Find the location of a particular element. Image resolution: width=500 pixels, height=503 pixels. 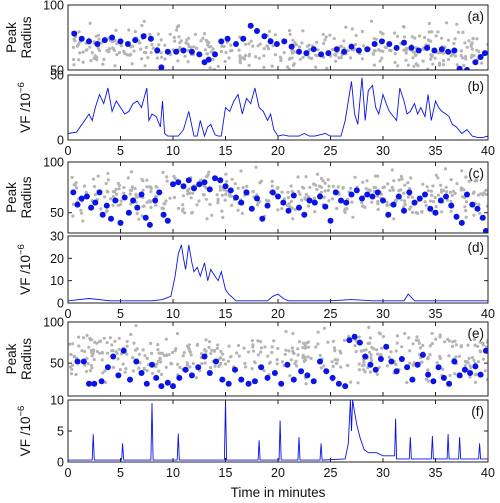

x-tick-label: 40 is located at coordinates (488, 314).